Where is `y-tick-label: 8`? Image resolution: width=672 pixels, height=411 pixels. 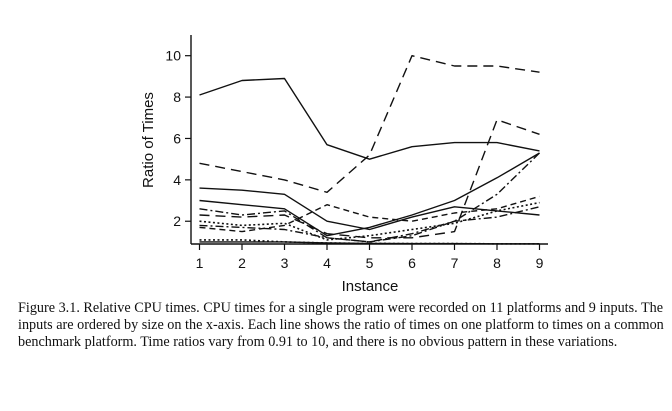
y-tick-label: 8 is located at coordinates (177, 97).